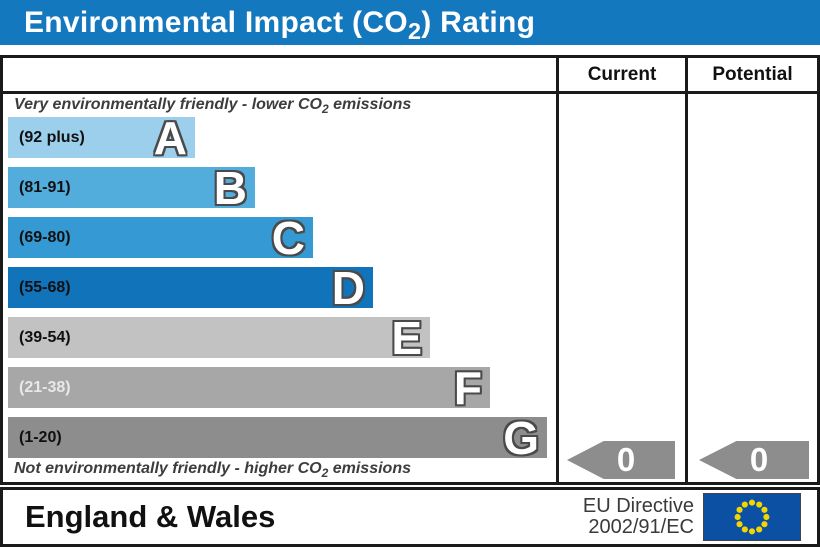  I want to click on band-b-letter: B, so click(230, 187).